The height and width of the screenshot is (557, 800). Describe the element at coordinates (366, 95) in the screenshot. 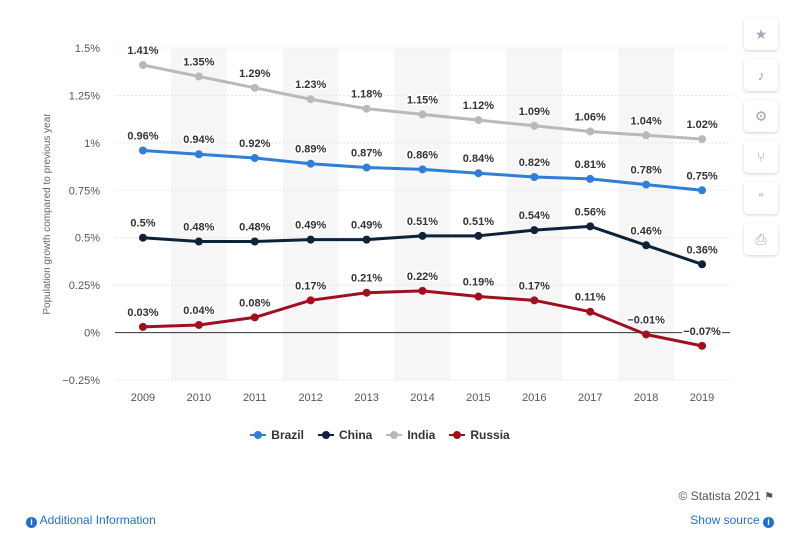

I see `data-label-india: 1.18%` at that location.